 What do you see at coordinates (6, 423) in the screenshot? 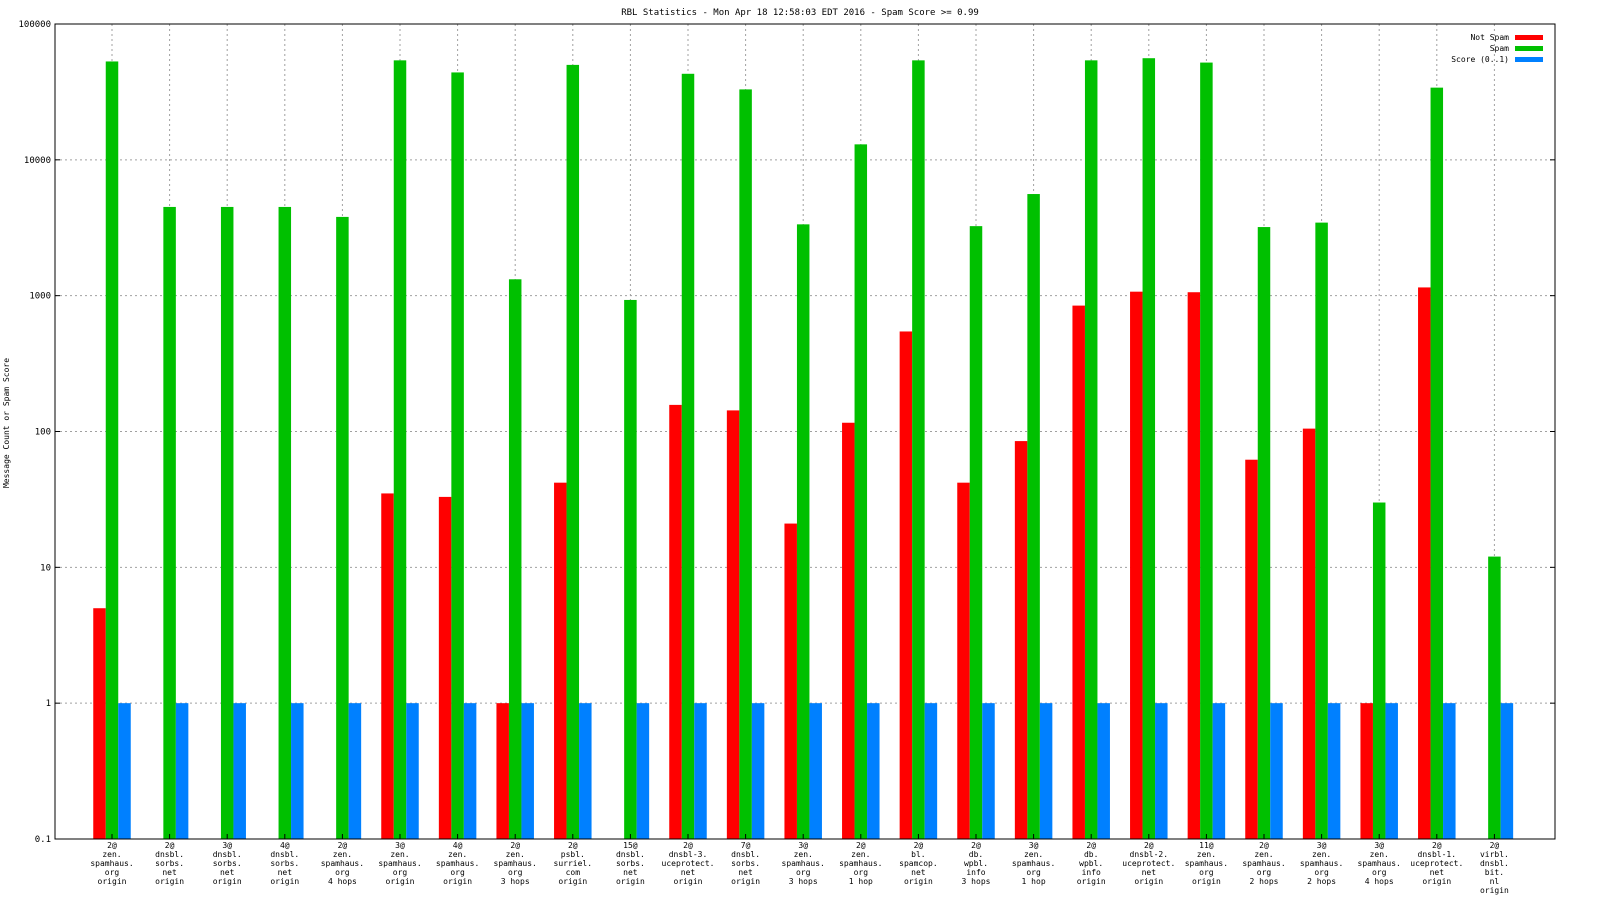
I see `y-axis-label: Message Count or Spam Score` at bounding box center [6, 423].